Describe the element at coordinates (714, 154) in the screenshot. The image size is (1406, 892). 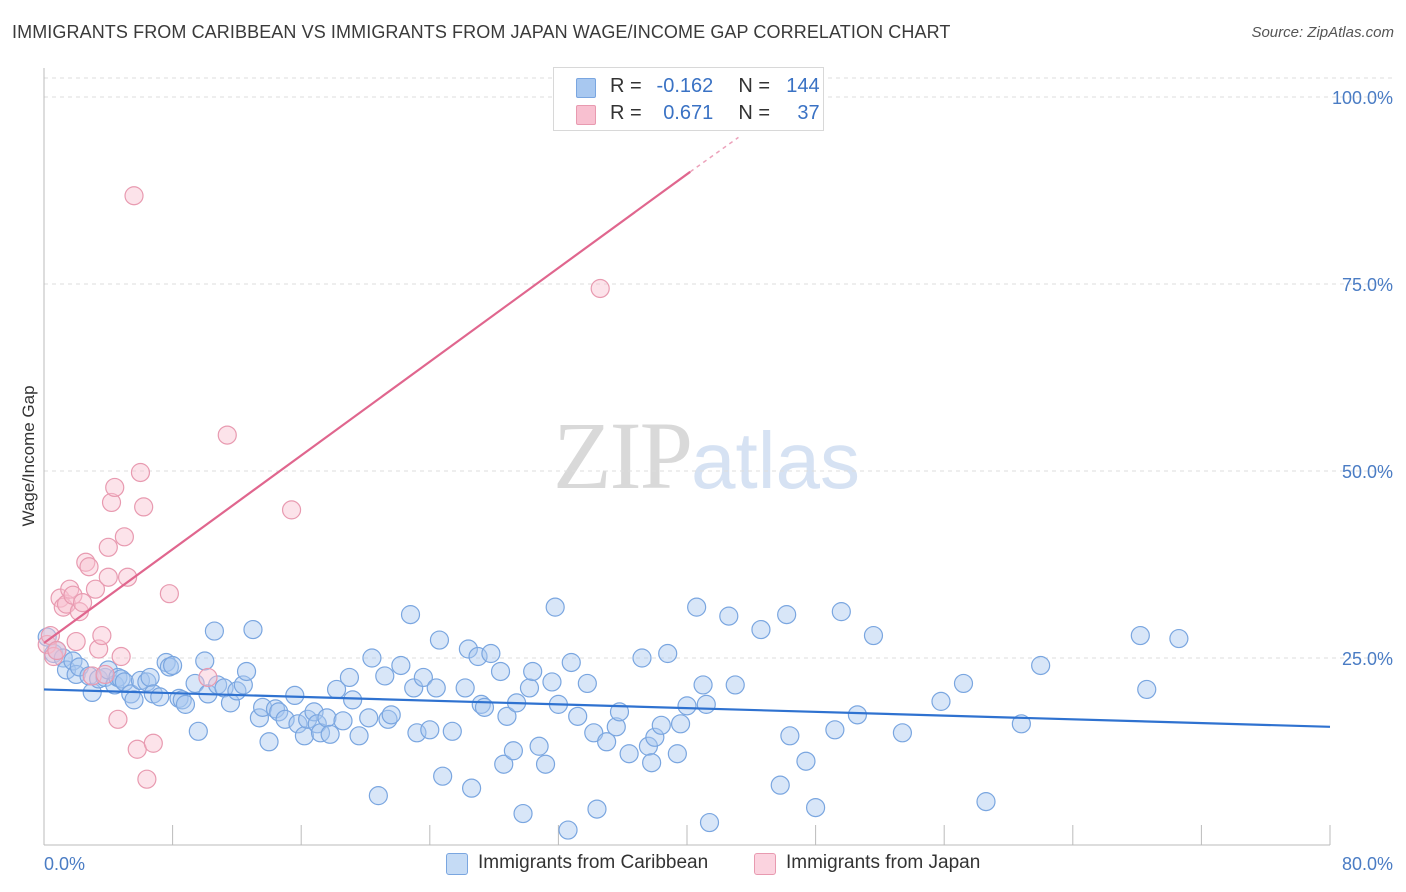
I see `trend-line-japan-extension` at that location.